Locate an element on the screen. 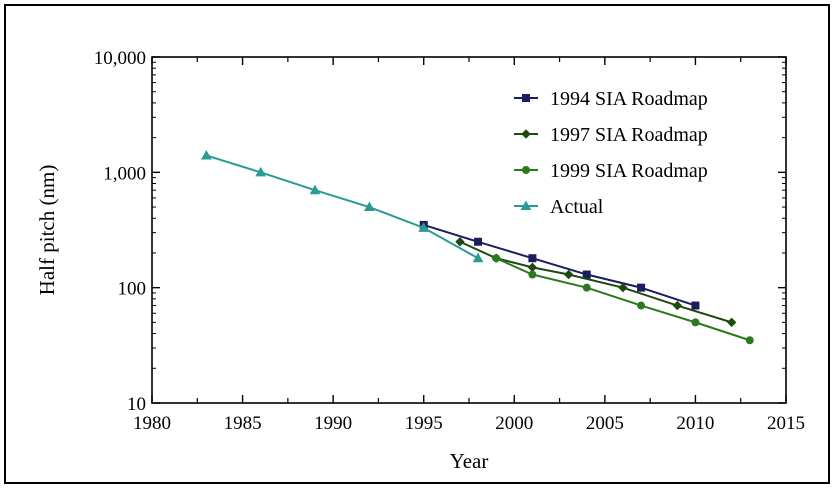 This screenshot has height=488, width=838. legend-label: 1994 SIA Roadmap is located at coordinates (629, 99).